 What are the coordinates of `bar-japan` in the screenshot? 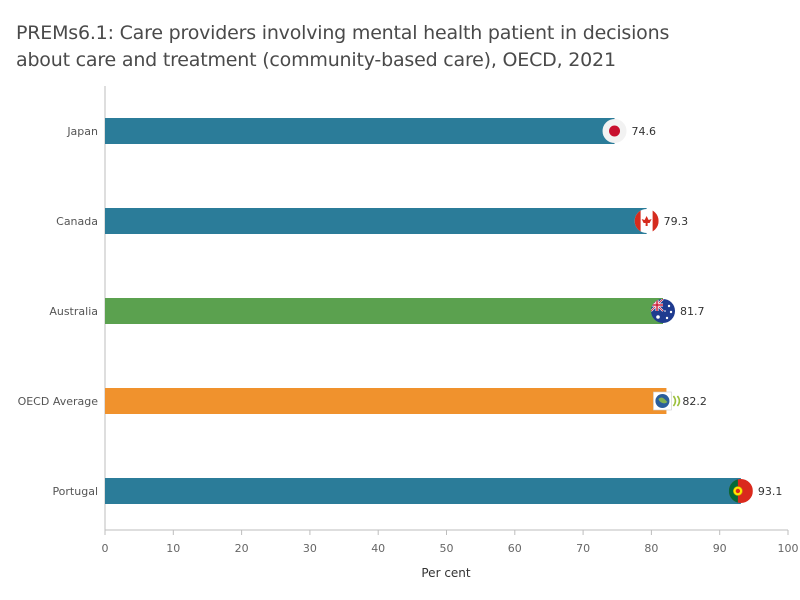 It's located at (360, 131).